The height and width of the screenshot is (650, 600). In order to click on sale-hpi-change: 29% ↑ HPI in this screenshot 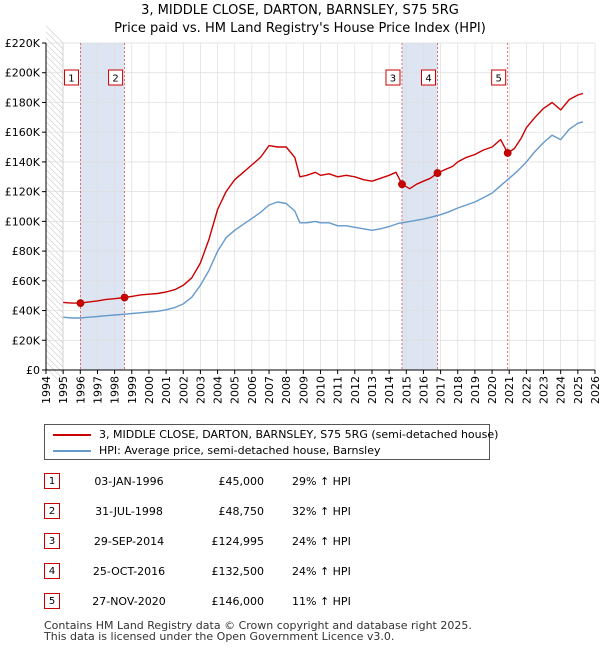, I will do `click(321, 481)`.